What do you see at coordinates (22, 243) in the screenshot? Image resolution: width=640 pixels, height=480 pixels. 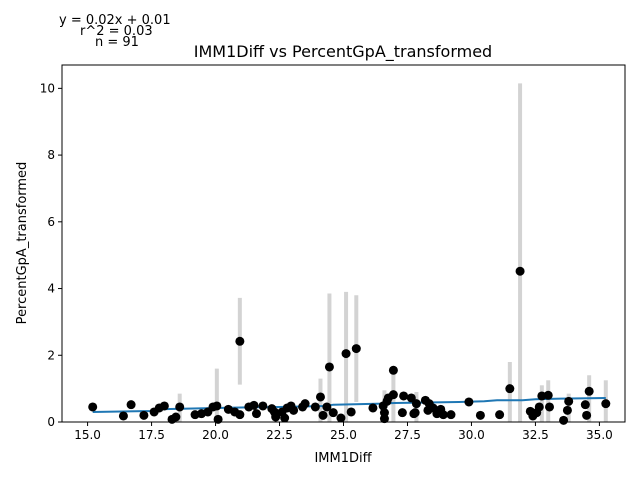 I see `y-axis-label: PercentGpA_transformed` at bounding box center [22, 243].